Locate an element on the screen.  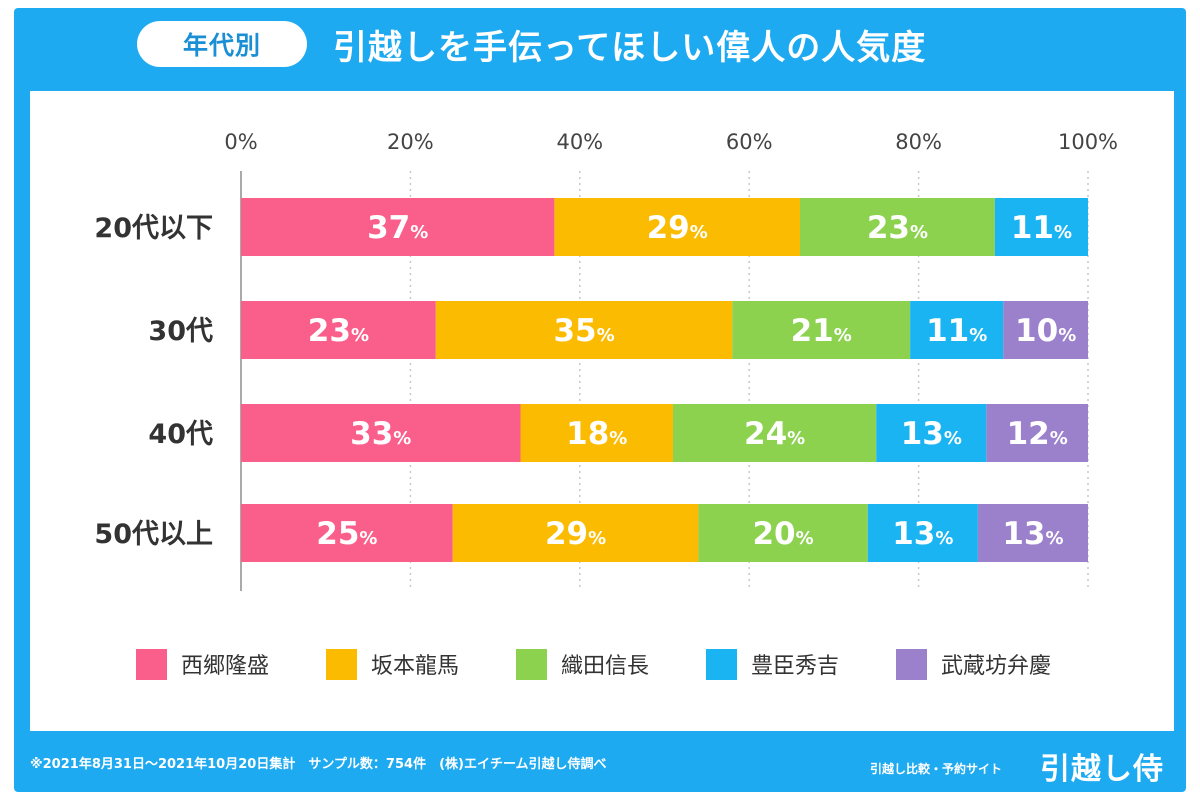
legend-item: 西郷隆盛 is located at coordinates (202, 664).